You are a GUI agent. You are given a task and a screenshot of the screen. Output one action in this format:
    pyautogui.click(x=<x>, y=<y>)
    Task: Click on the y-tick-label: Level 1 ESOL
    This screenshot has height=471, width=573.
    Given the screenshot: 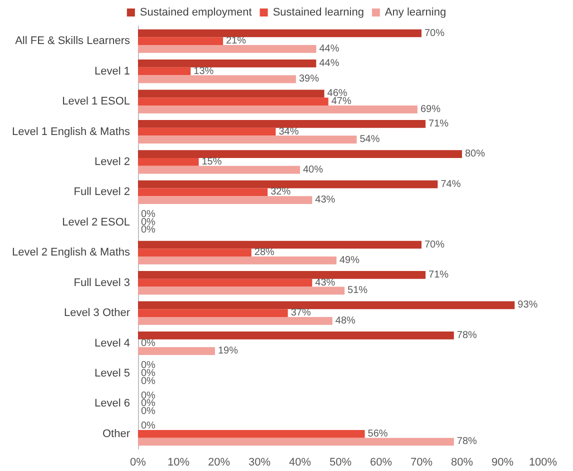 What is the action you would take?
    pyautogui.click(x=96, y=102)
    